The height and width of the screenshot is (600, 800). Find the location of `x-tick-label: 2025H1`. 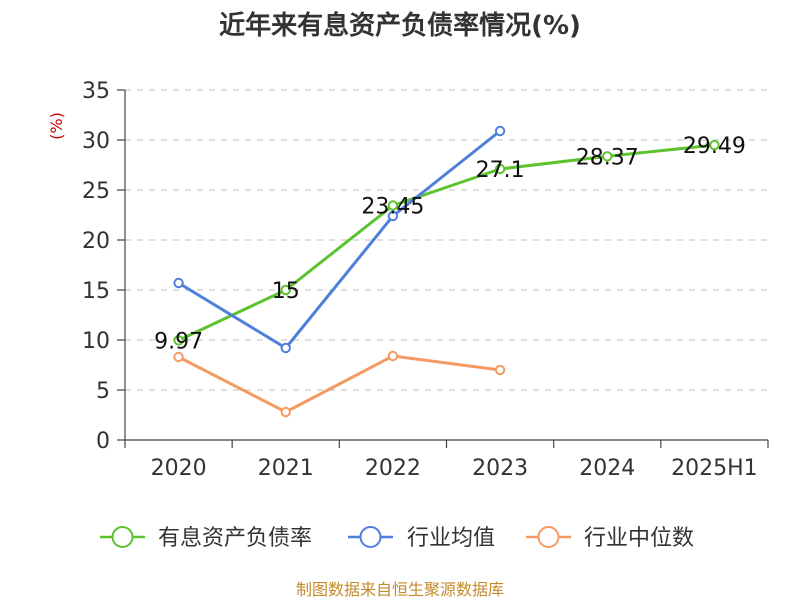

x-tick-label: 2025H1 is located at coordinates (714, 468).